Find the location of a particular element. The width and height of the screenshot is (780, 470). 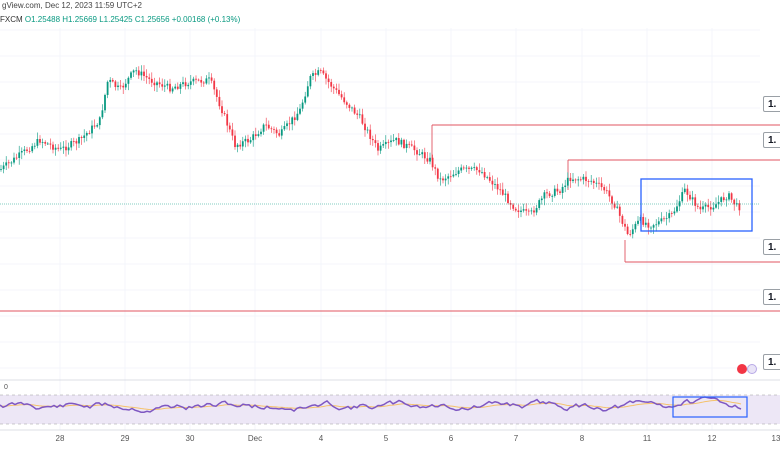

event-icon is located at coordinates (742, 369).